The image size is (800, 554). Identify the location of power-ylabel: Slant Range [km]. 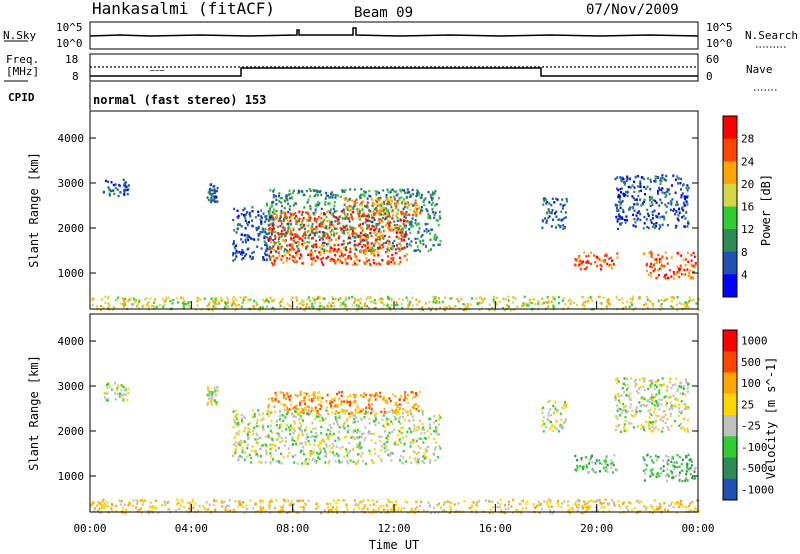
(34, 210).